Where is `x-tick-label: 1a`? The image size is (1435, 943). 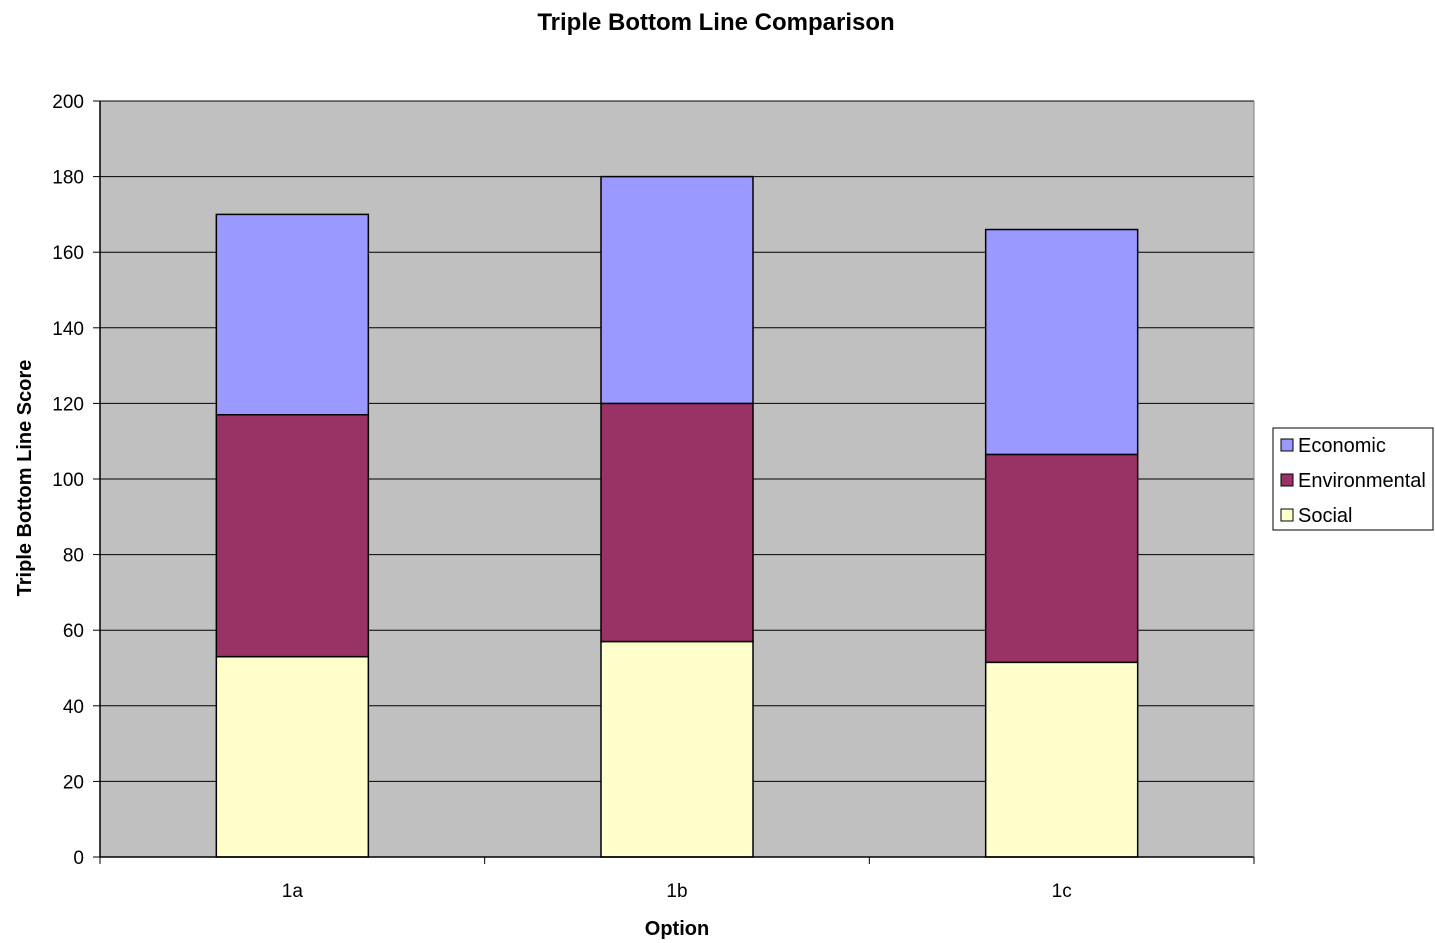
x-tick-label: 1a is located at coordinates (293, 891).